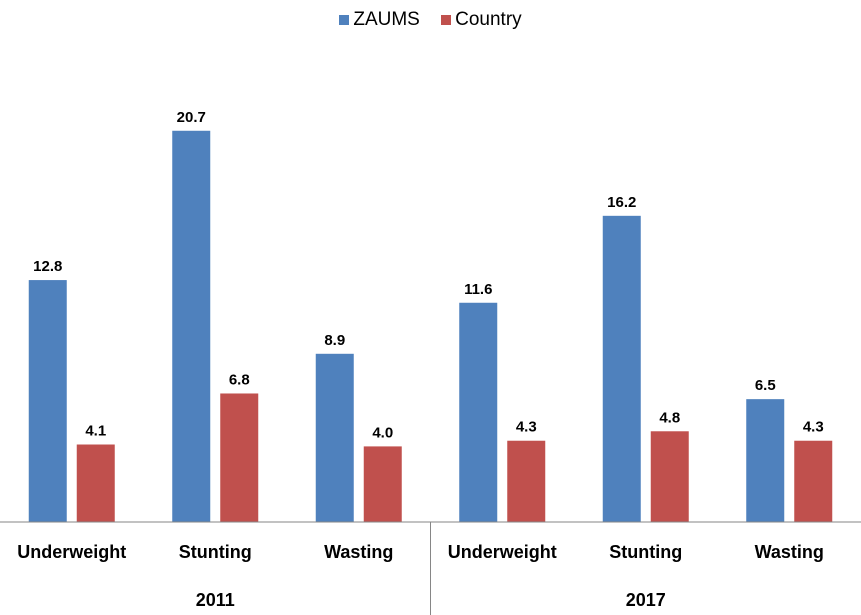 The width and height of the screenshot is (861, 615). What do you see at coordinates (478, 289) in the screenshot?
I see `data-label-zaums: 11.6` at bounding box center [478, 289].